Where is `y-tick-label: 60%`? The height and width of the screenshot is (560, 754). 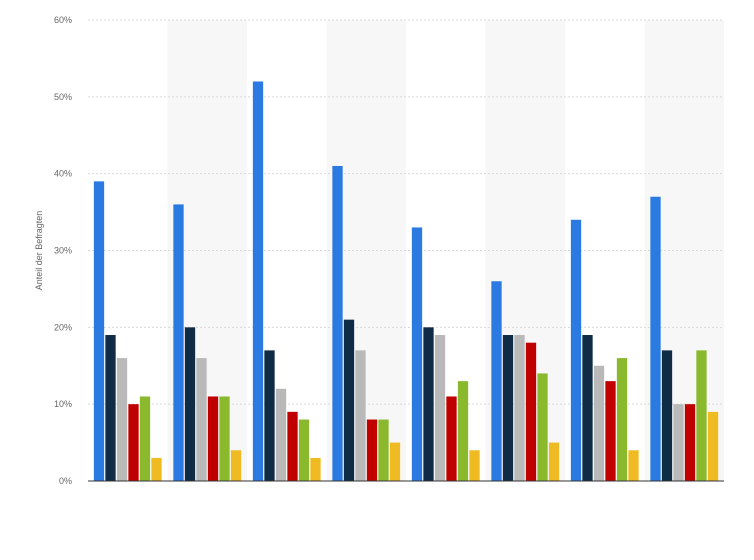 y-tick-label: 60% is located at coordinates (63, 20).